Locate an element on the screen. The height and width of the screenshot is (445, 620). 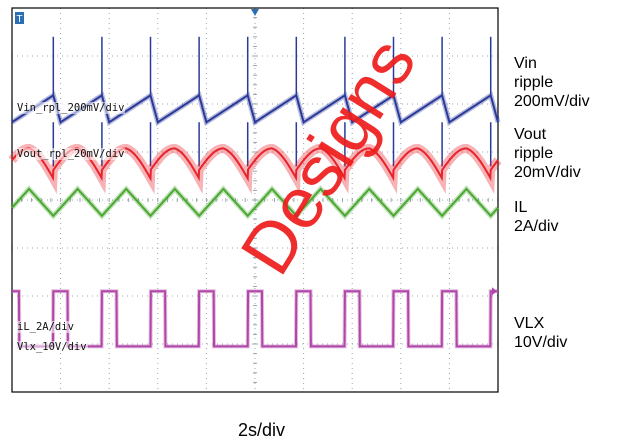
vin-legend-label: Vin ripple 200mV/div is located at coordinates (552, 82).